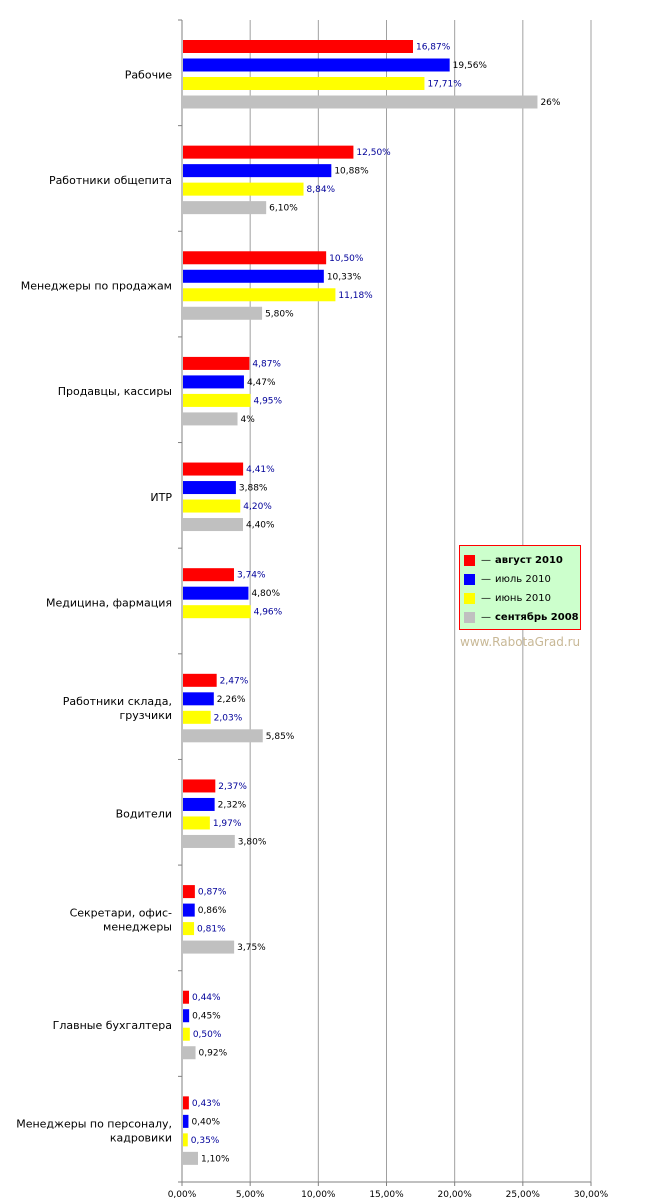 The image size is (650, 1200). Describe the element at coordinates (205, 1141) in the screenshot. I see `data-label: 0,35%` at that location.